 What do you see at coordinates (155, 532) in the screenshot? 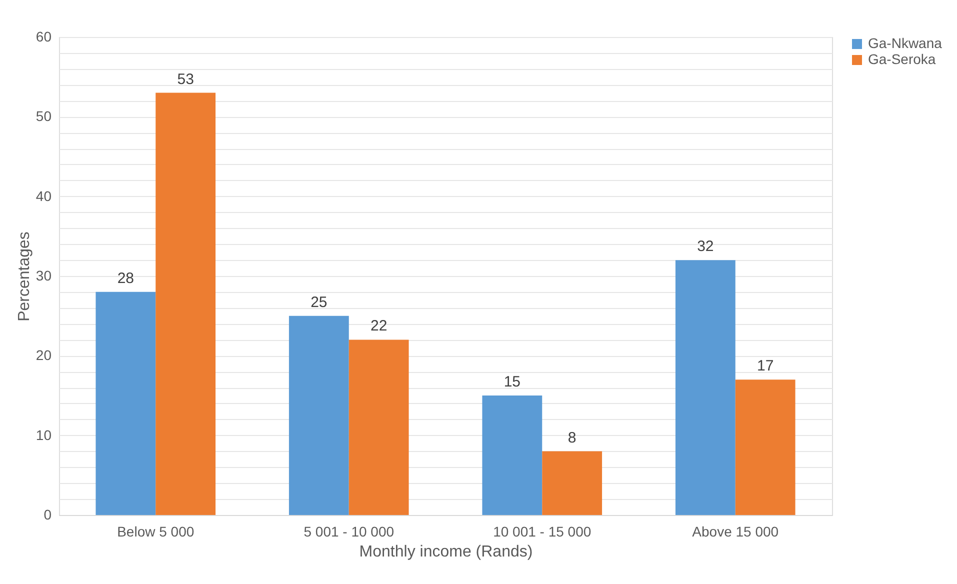
I see `x-tick-label: Below 5 000` at bounding box center [155, 532].